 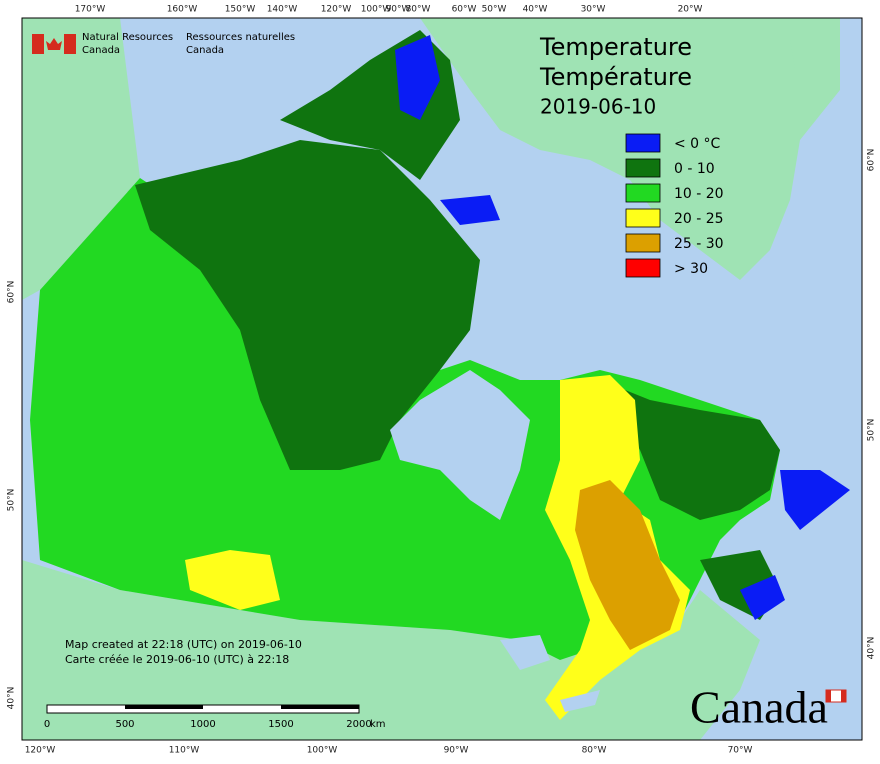 I want to click on longitude-label: 150°W, so click(x=240, y=10).